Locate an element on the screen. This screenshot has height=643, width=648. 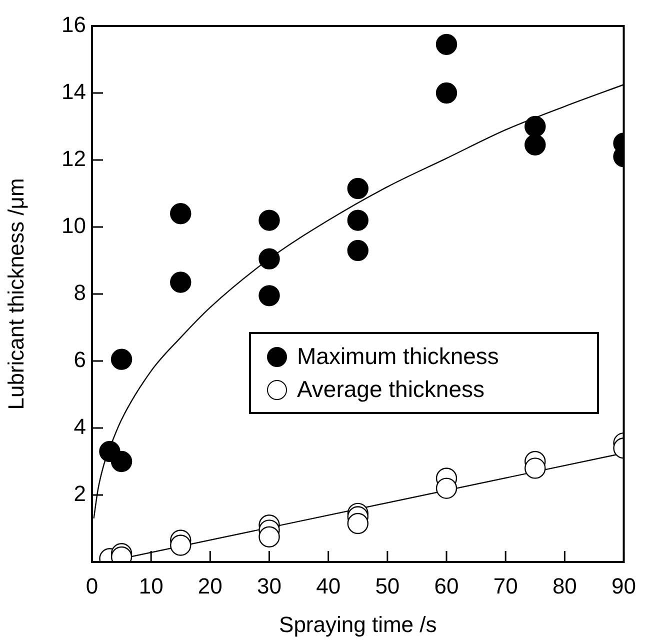
x-tick-label: 20 is located at coordinates (210, 585).